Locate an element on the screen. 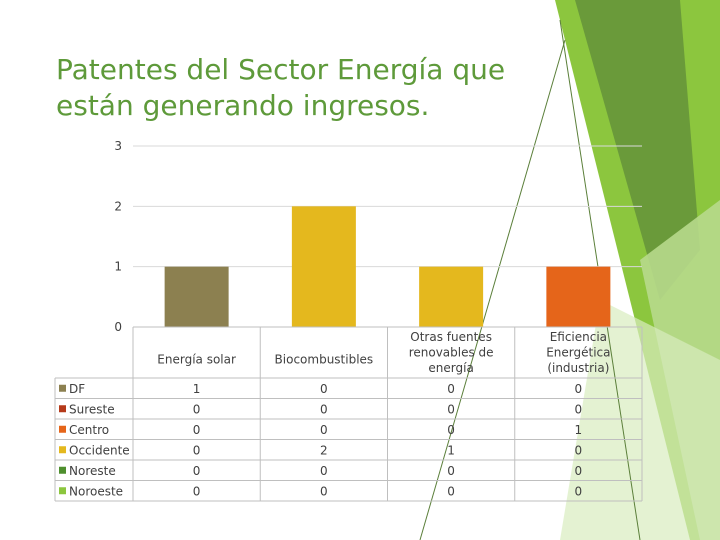 The width and height of the screenshot is (720, 540). title-line-1: Patentes del Sector Energía que is located at coordinates (281, 69).